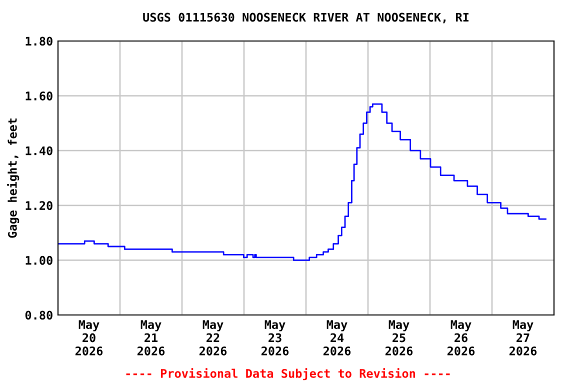  I want to click on y-tick-label: 1.40, so click(39, 151).